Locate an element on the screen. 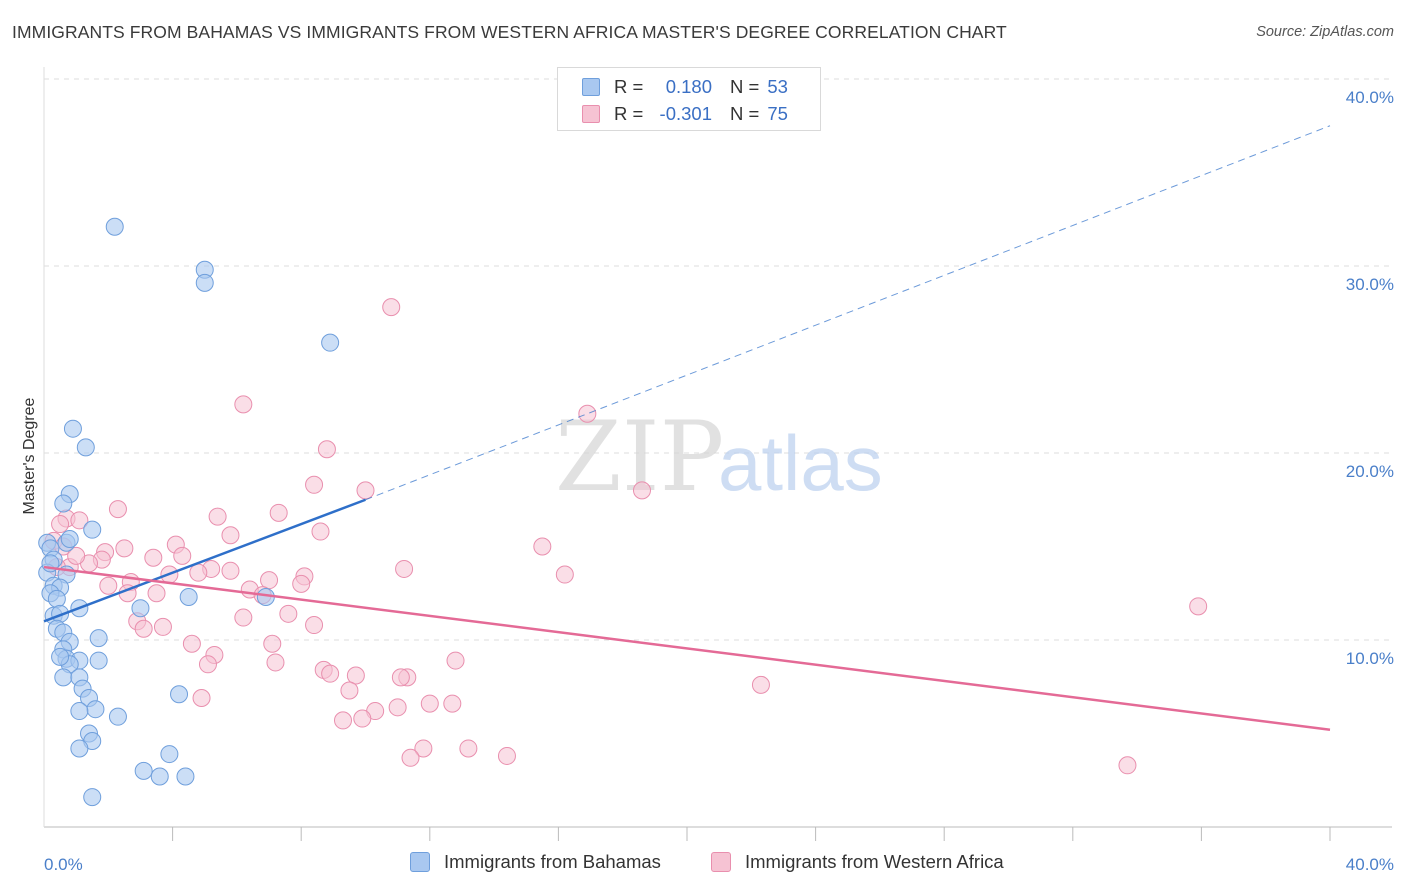 The width and height of the screenshot is (1406, 892). legend-n-label: N = is located at coordinates (745, 86).